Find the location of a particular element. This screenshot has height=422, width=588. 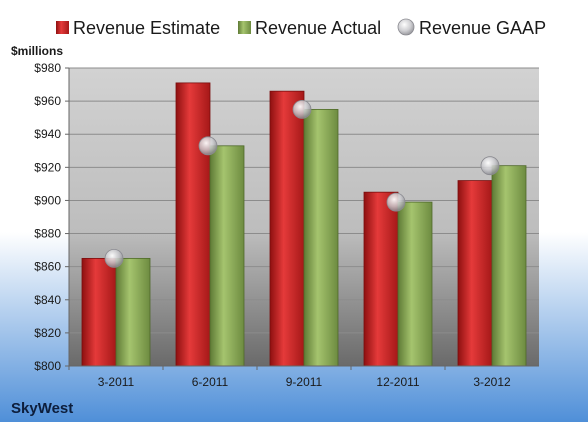

y-axis-unit-label: $millions is located at coordinates (37, 51).